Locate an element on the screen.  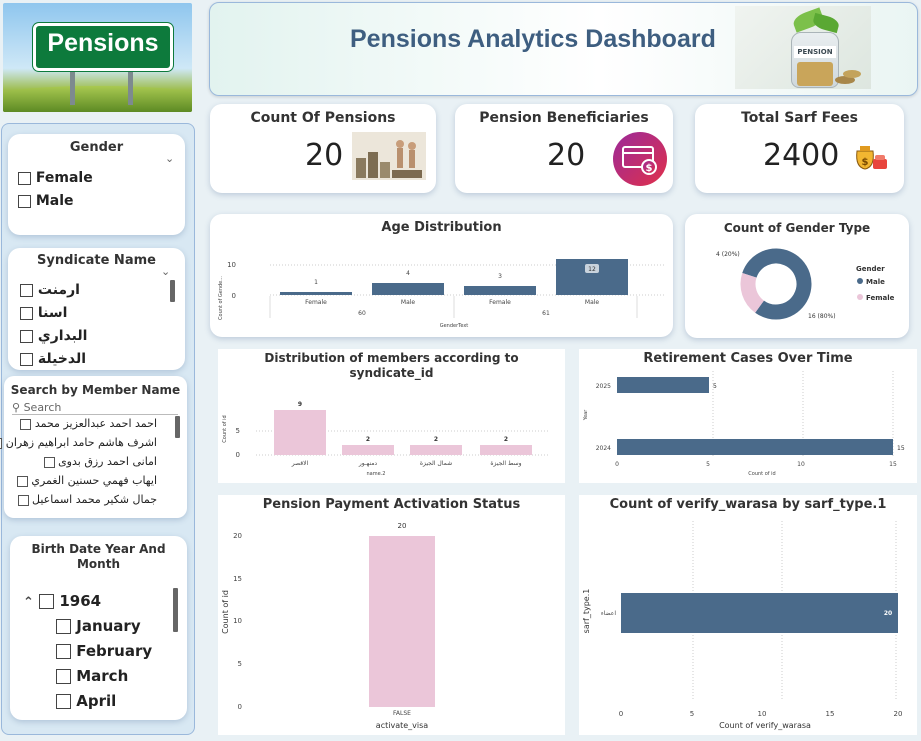
logo-text: Pensions is located at coordinates (103, 43).